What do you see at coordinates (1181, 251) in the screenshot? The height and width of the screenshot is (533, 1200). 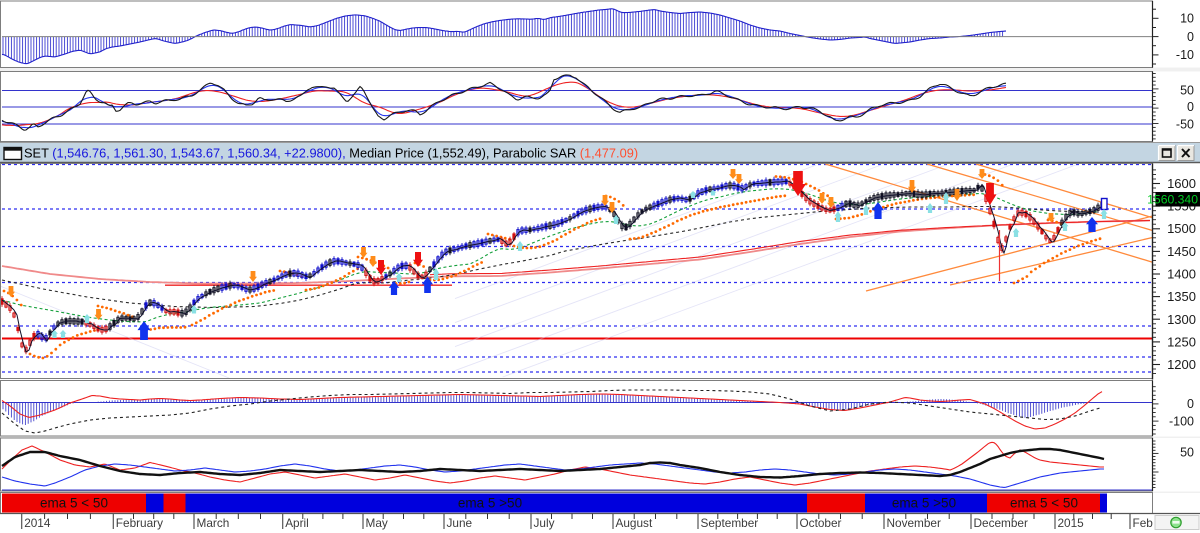 I see `svg-text: 1450` at bounding box center [1181, 251].